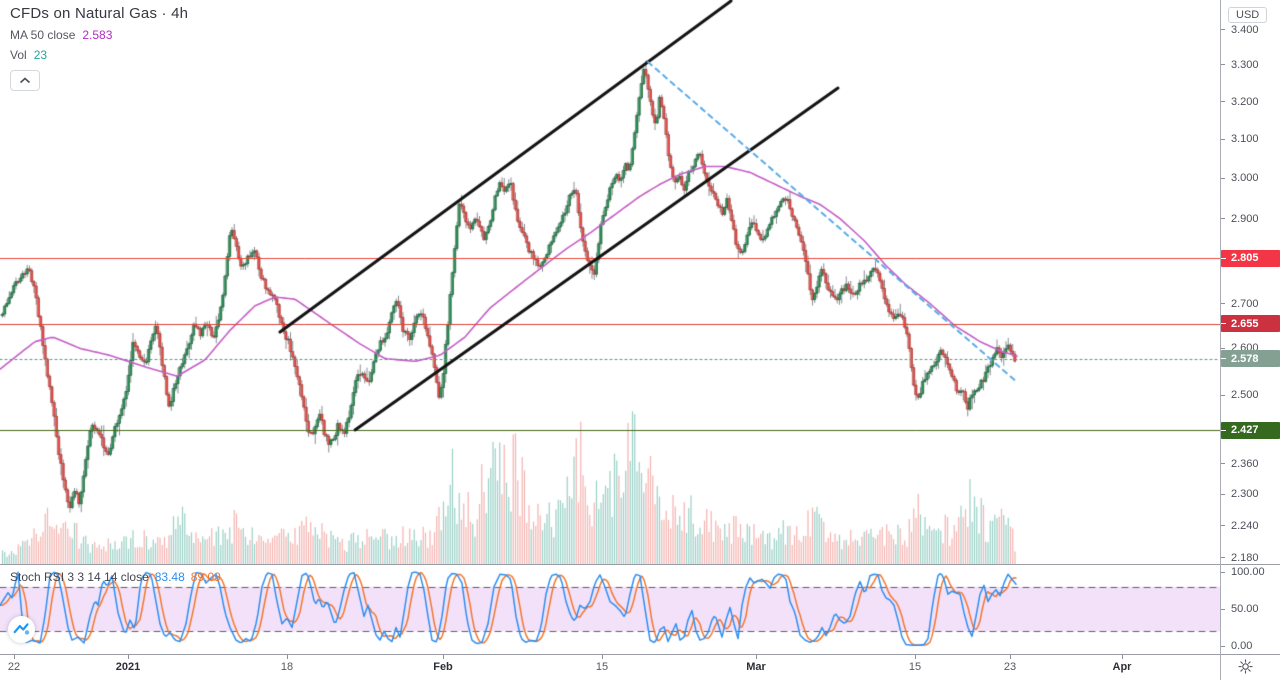 The image size is (1280, 680). Describe the element at coordinates (1245, 139) in the screenshot. I see `tick-label: 3.100` at that location.